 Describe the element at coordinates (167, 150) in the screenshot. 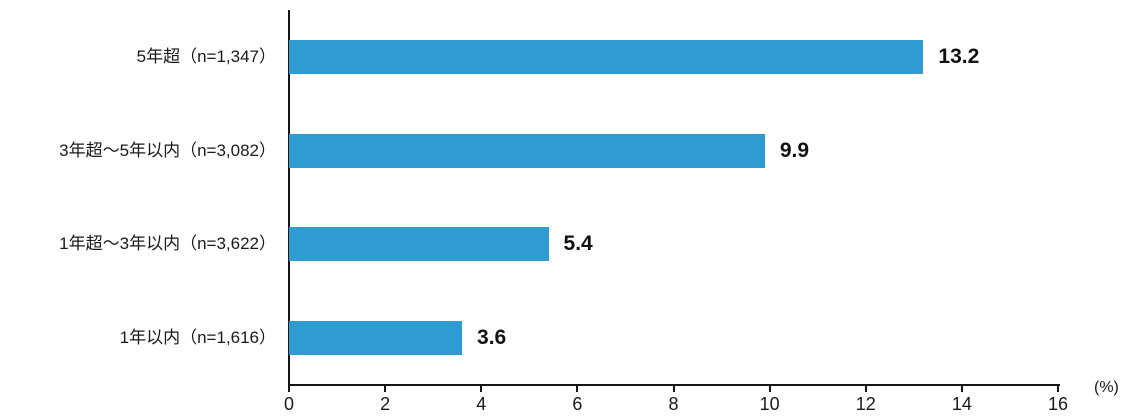

I see `category-label: 3年超～5年以内（n=3,082）` at that location.